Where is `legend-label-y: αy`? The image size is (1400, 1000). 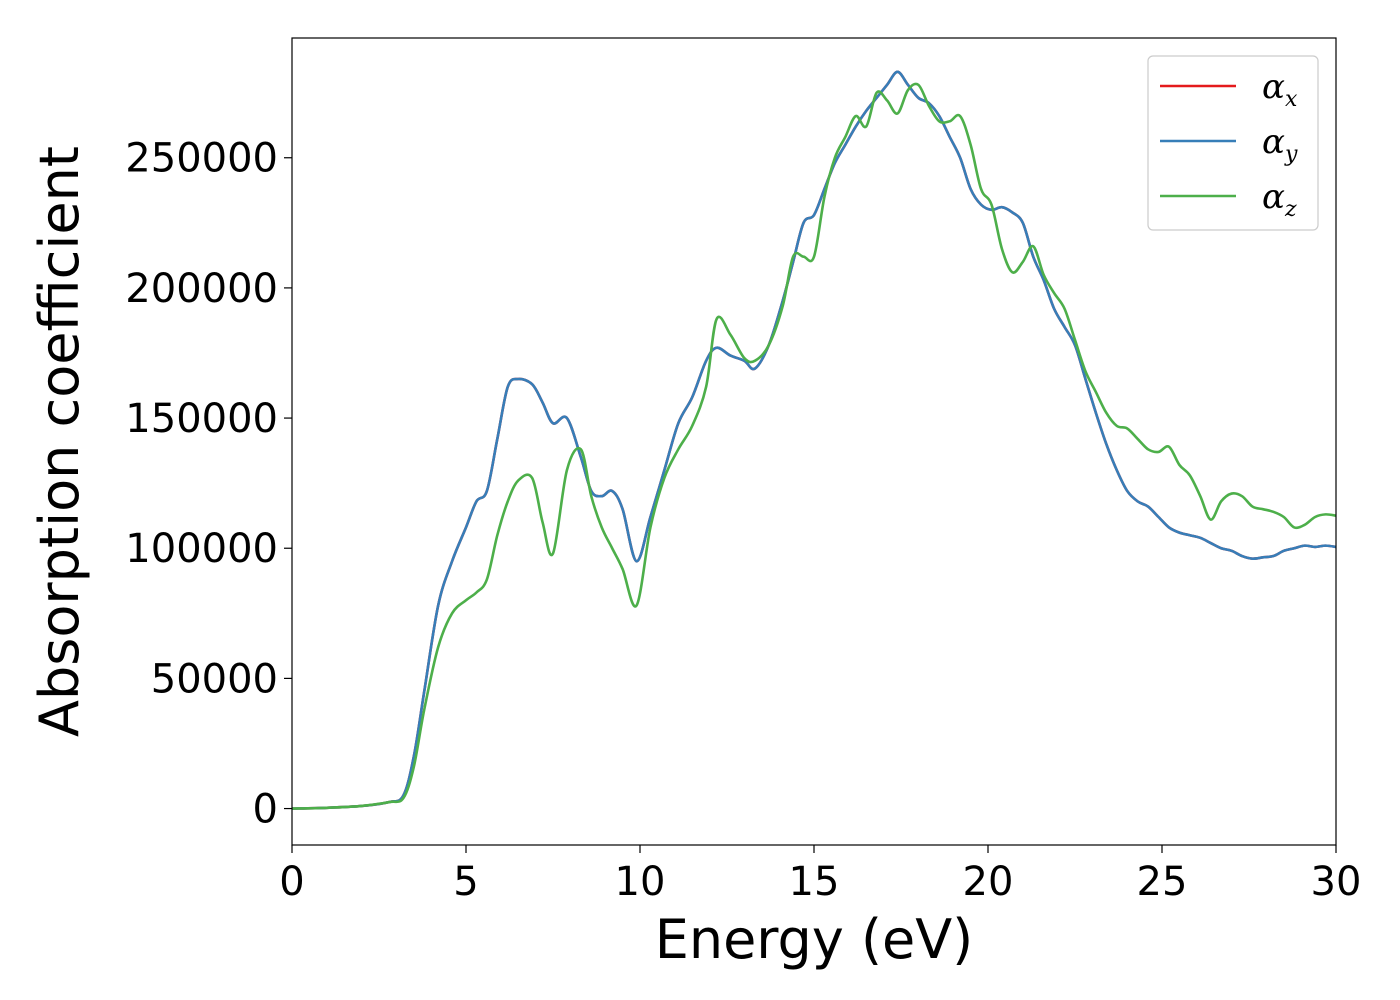 legend-label-y: αy is located at coordinates (1280, 144).